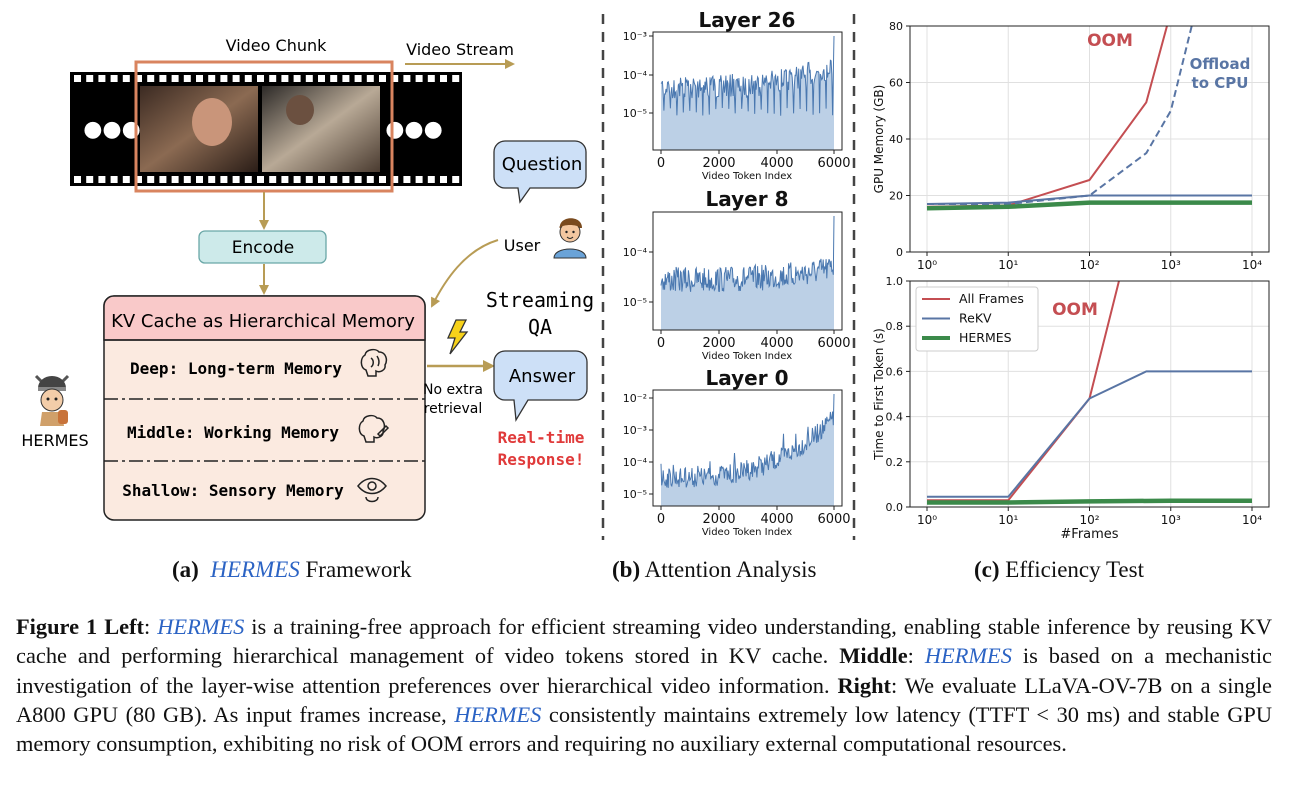  I want to click on no-extra-line1: No extra, so click(453, 390).